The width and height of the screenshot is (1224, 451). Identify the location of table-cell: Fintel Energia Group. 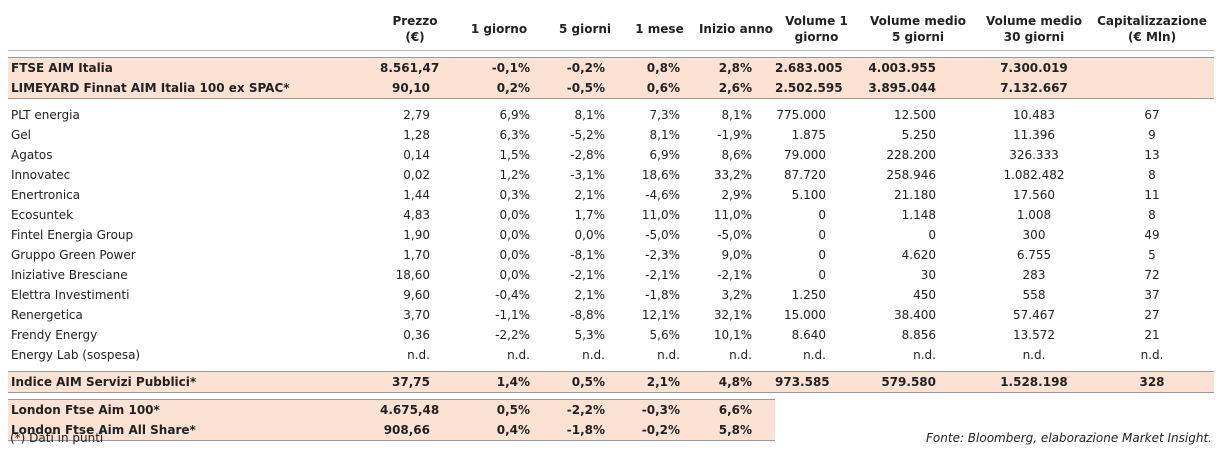
(72, 235).